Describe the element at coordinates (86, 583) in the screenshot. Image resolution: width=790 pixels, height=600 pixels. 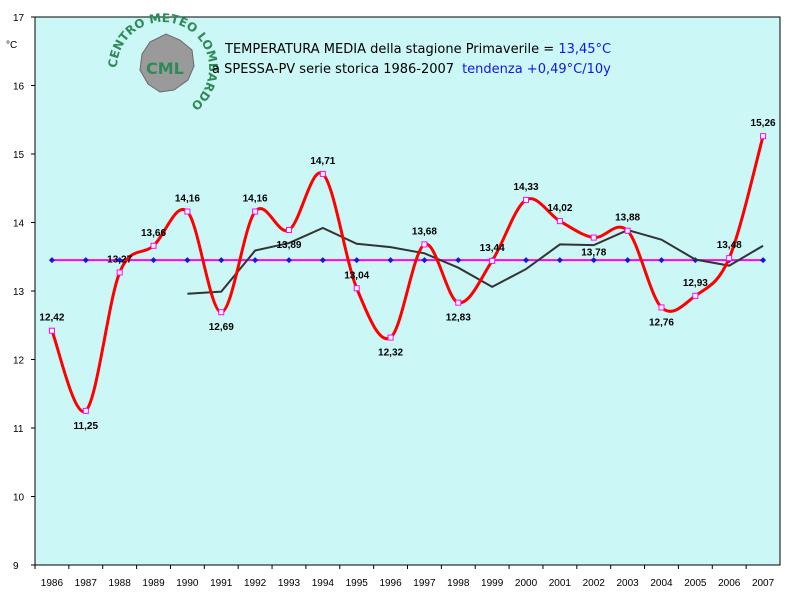
I see `x-tick-label: 1987` at that location.